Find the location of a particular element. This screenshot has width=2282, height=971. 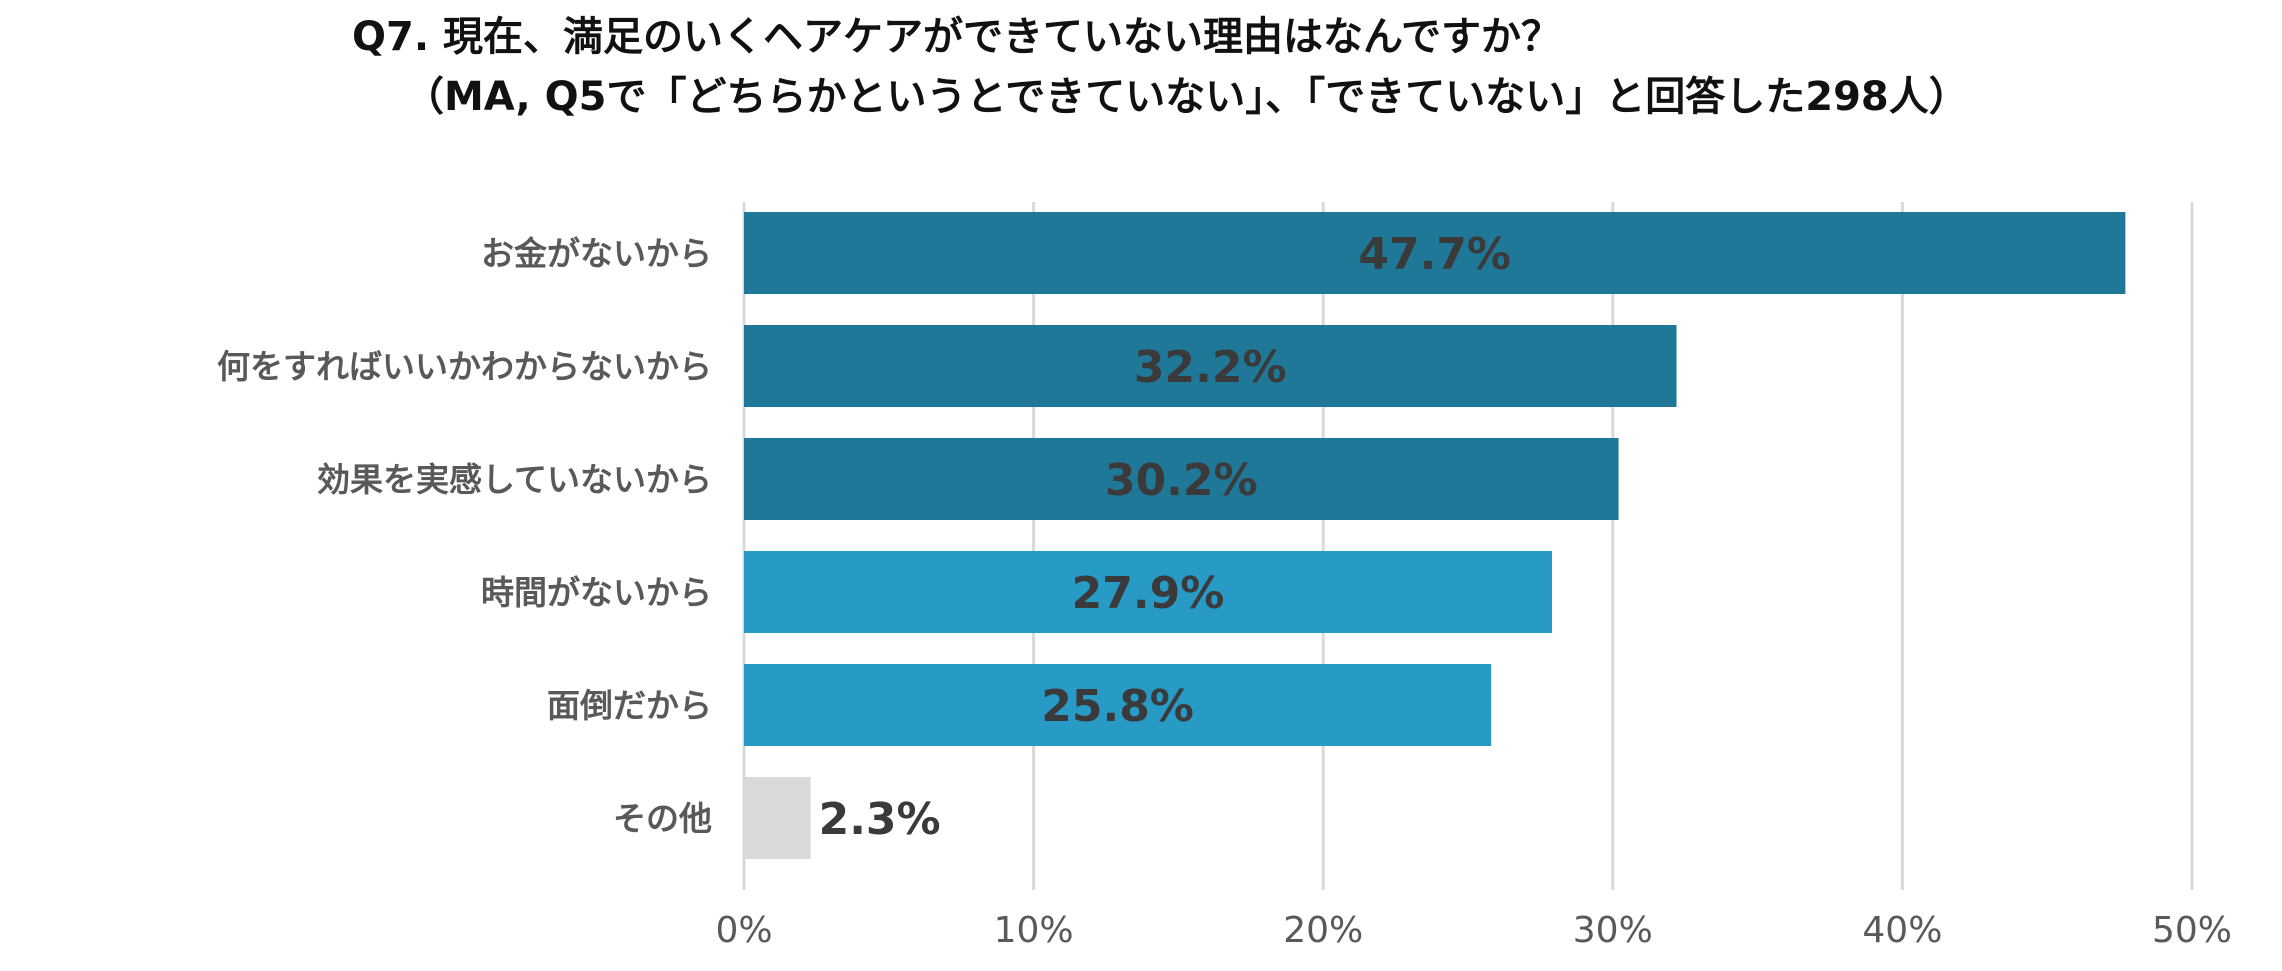

category-label: 時間がないから is located at coordinates (596, 592).